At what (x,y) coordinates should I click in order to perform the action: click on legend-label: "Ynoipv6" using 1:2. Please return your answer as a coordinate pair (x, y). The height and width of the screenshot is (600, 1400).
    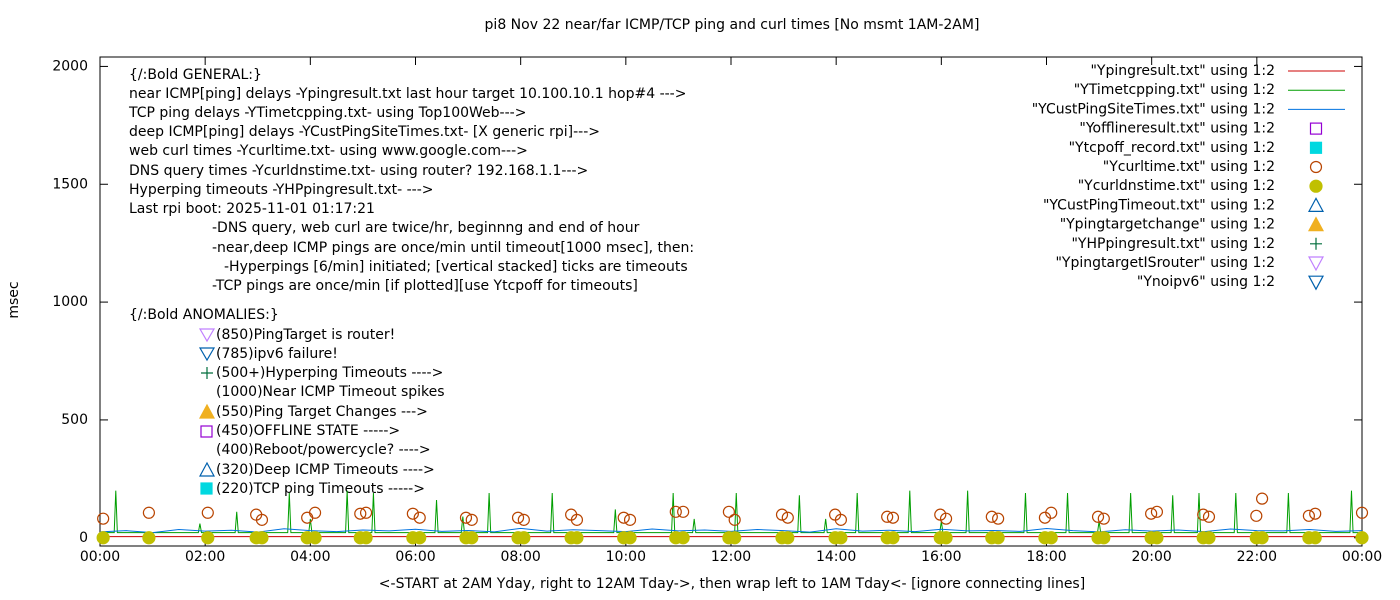
    Looking at the image, I should click on (1206, 282).